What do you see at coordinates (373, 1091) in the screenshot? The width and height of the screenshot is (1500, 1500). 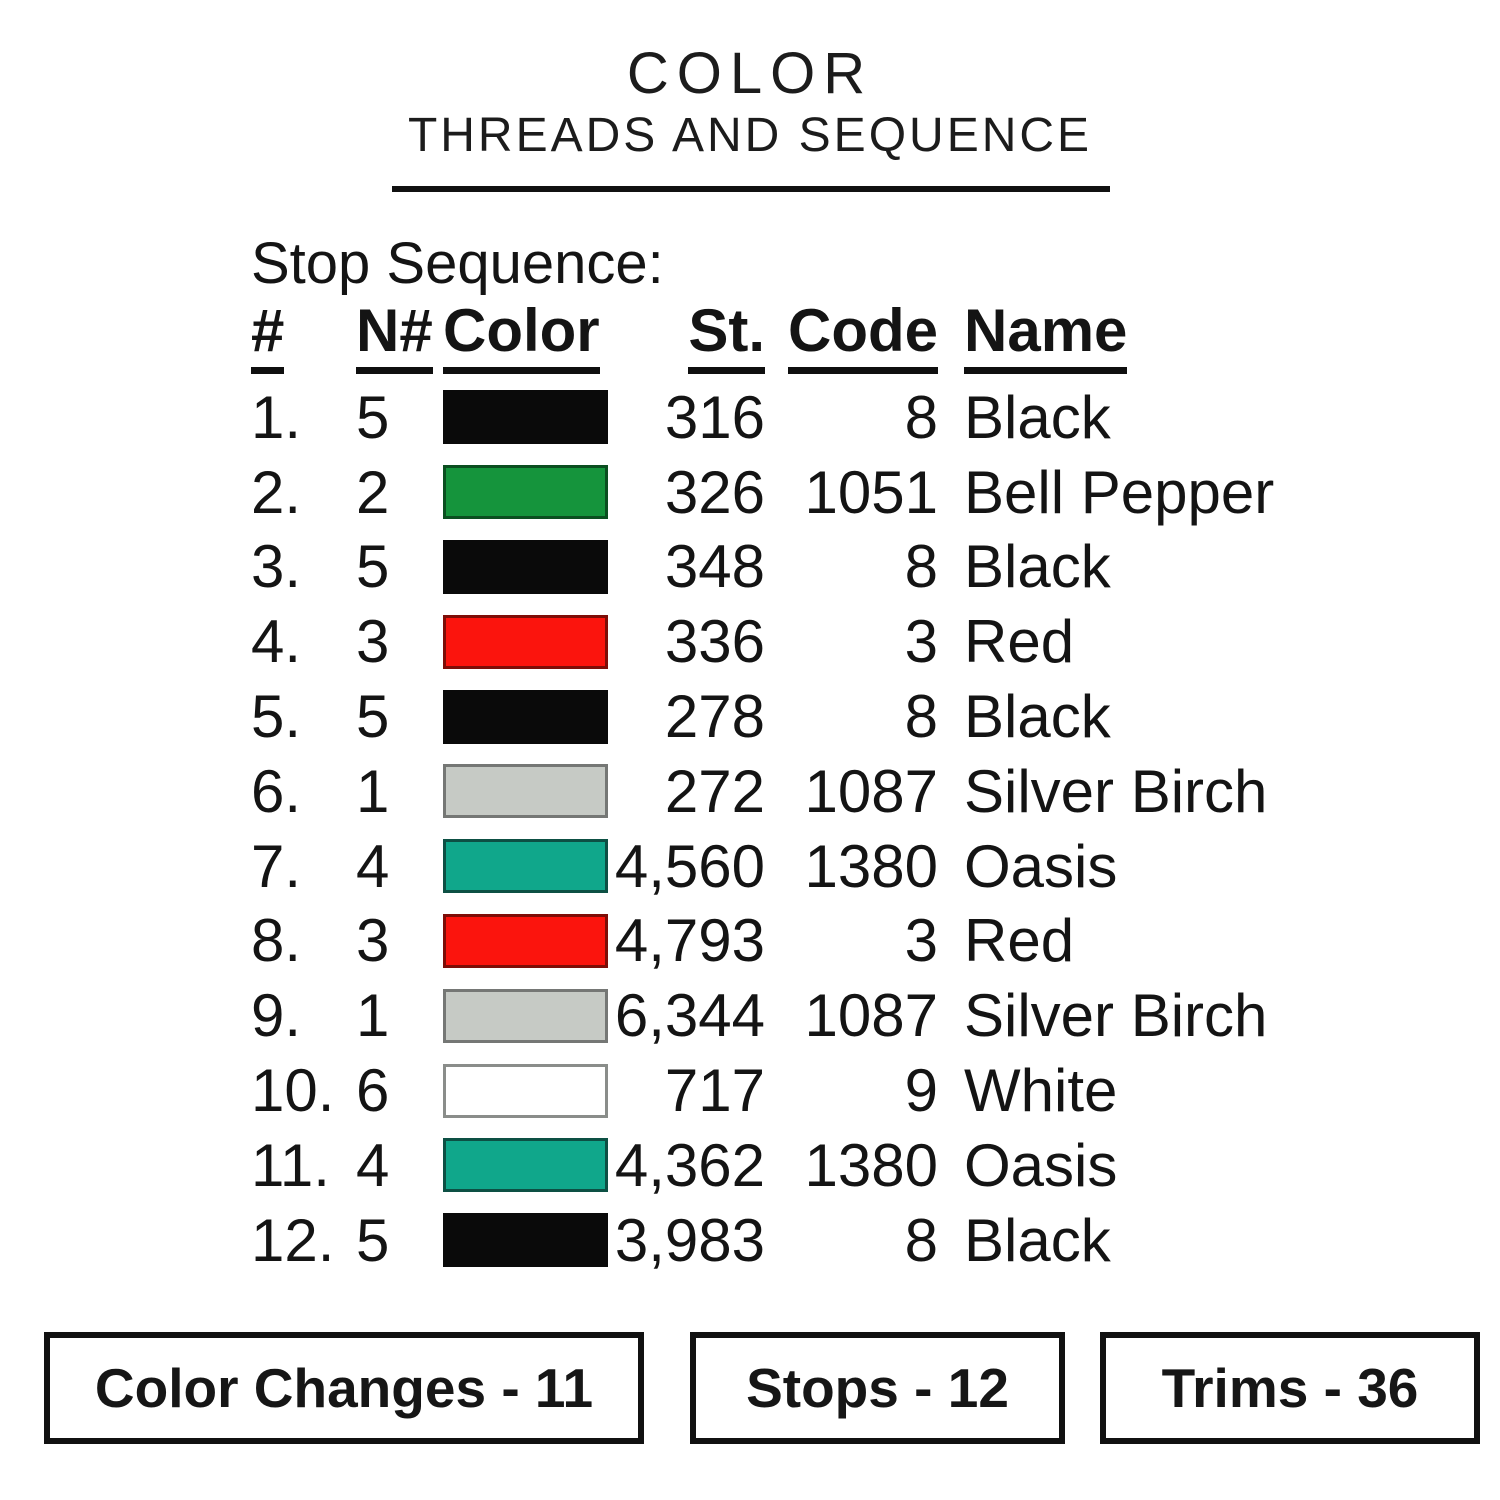 I see `needle-number: 6` at bounding box center [373, 1091].